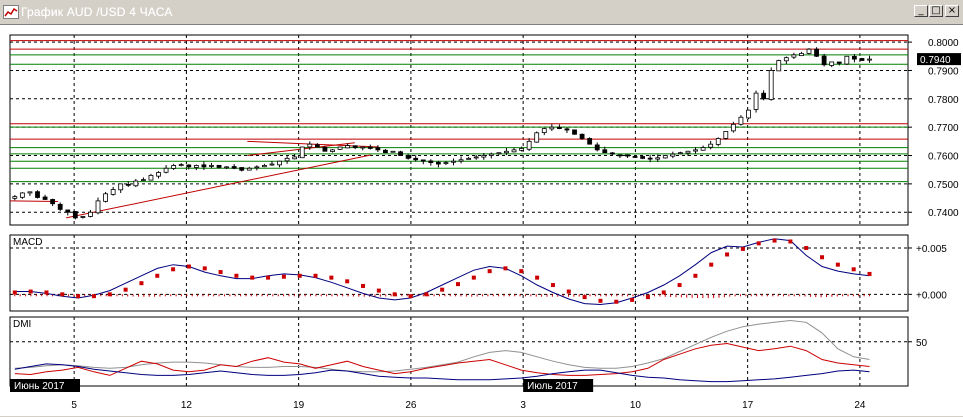 The image size is (963, 417). I want to click on macd-tick-label: +0.005, so click(931, 249).